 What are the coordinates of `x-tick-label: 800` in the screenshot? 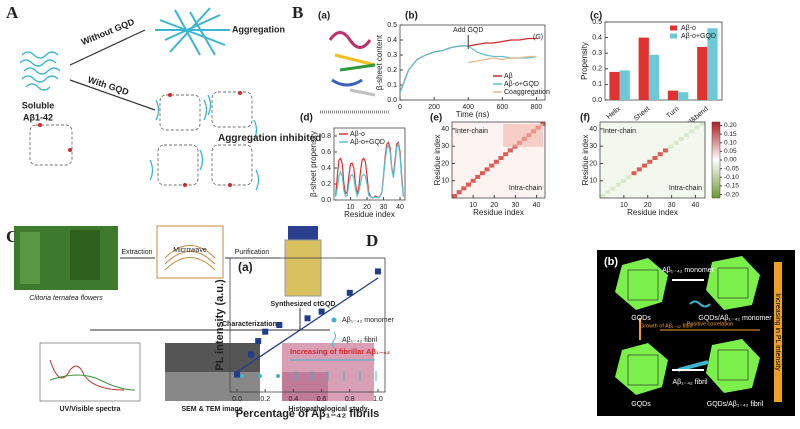 It's located at (537, 107).